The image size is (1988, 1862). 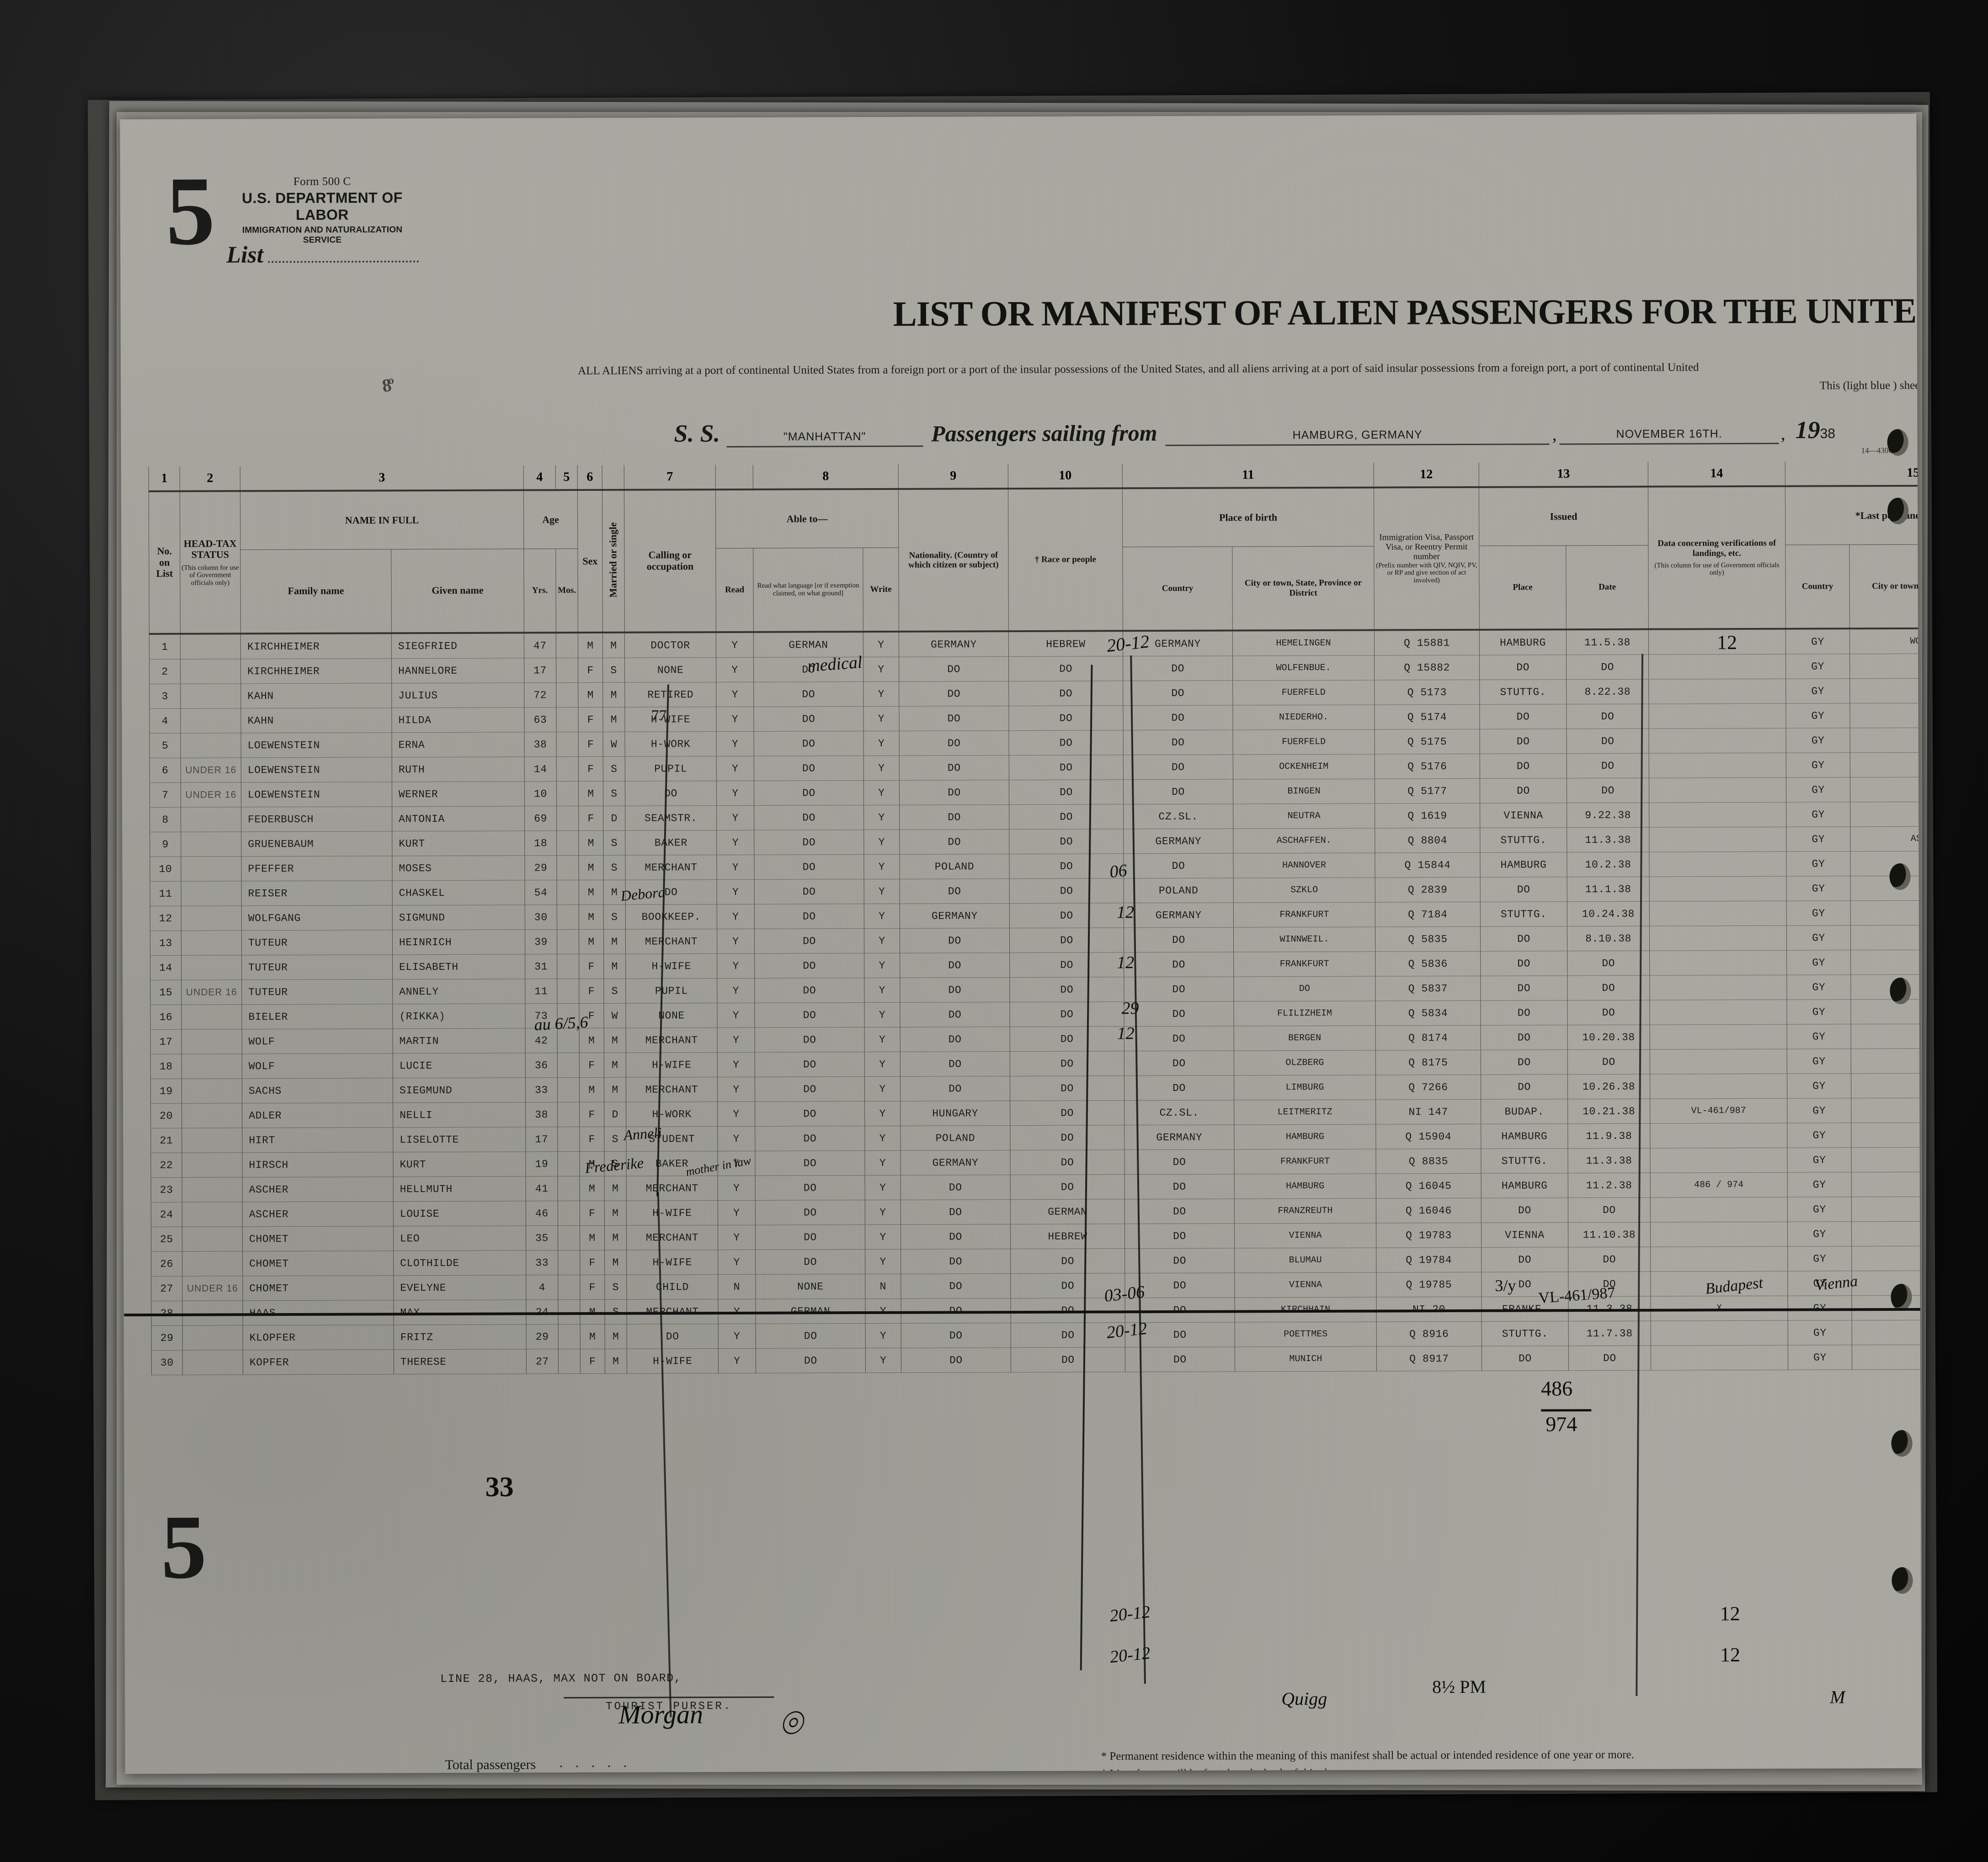 What do you see at coordinates (1427, 642) in the screenshot?
I see `cell-visa-number: Q 15881` at bounding box center [1427, 642].